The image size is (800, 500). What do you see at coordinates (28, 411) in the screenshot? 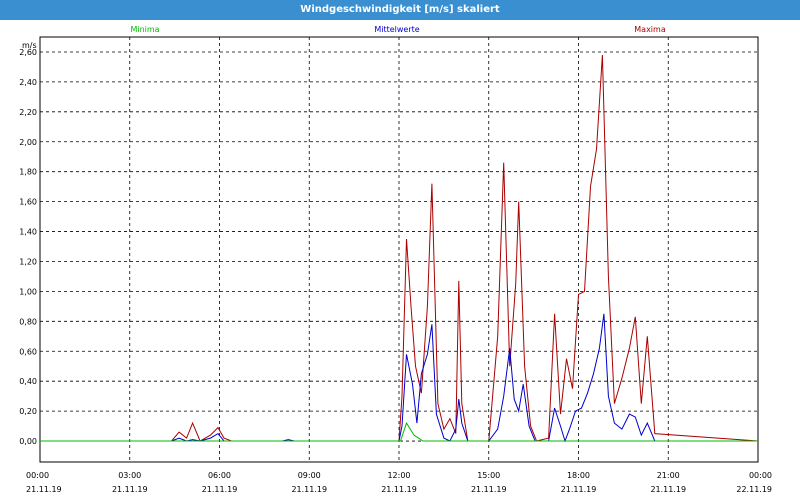
I see `y-tick-label: 0,20` at bounding box center [28, 411].